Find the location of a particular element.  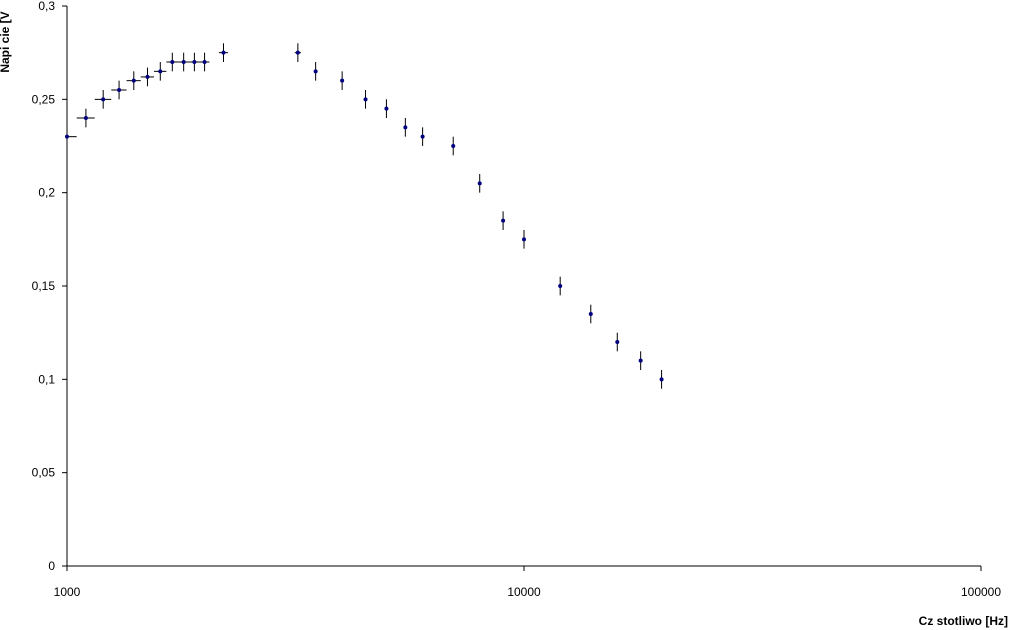

y-tick-label: 0,05 is located at coordinates (44, 473).